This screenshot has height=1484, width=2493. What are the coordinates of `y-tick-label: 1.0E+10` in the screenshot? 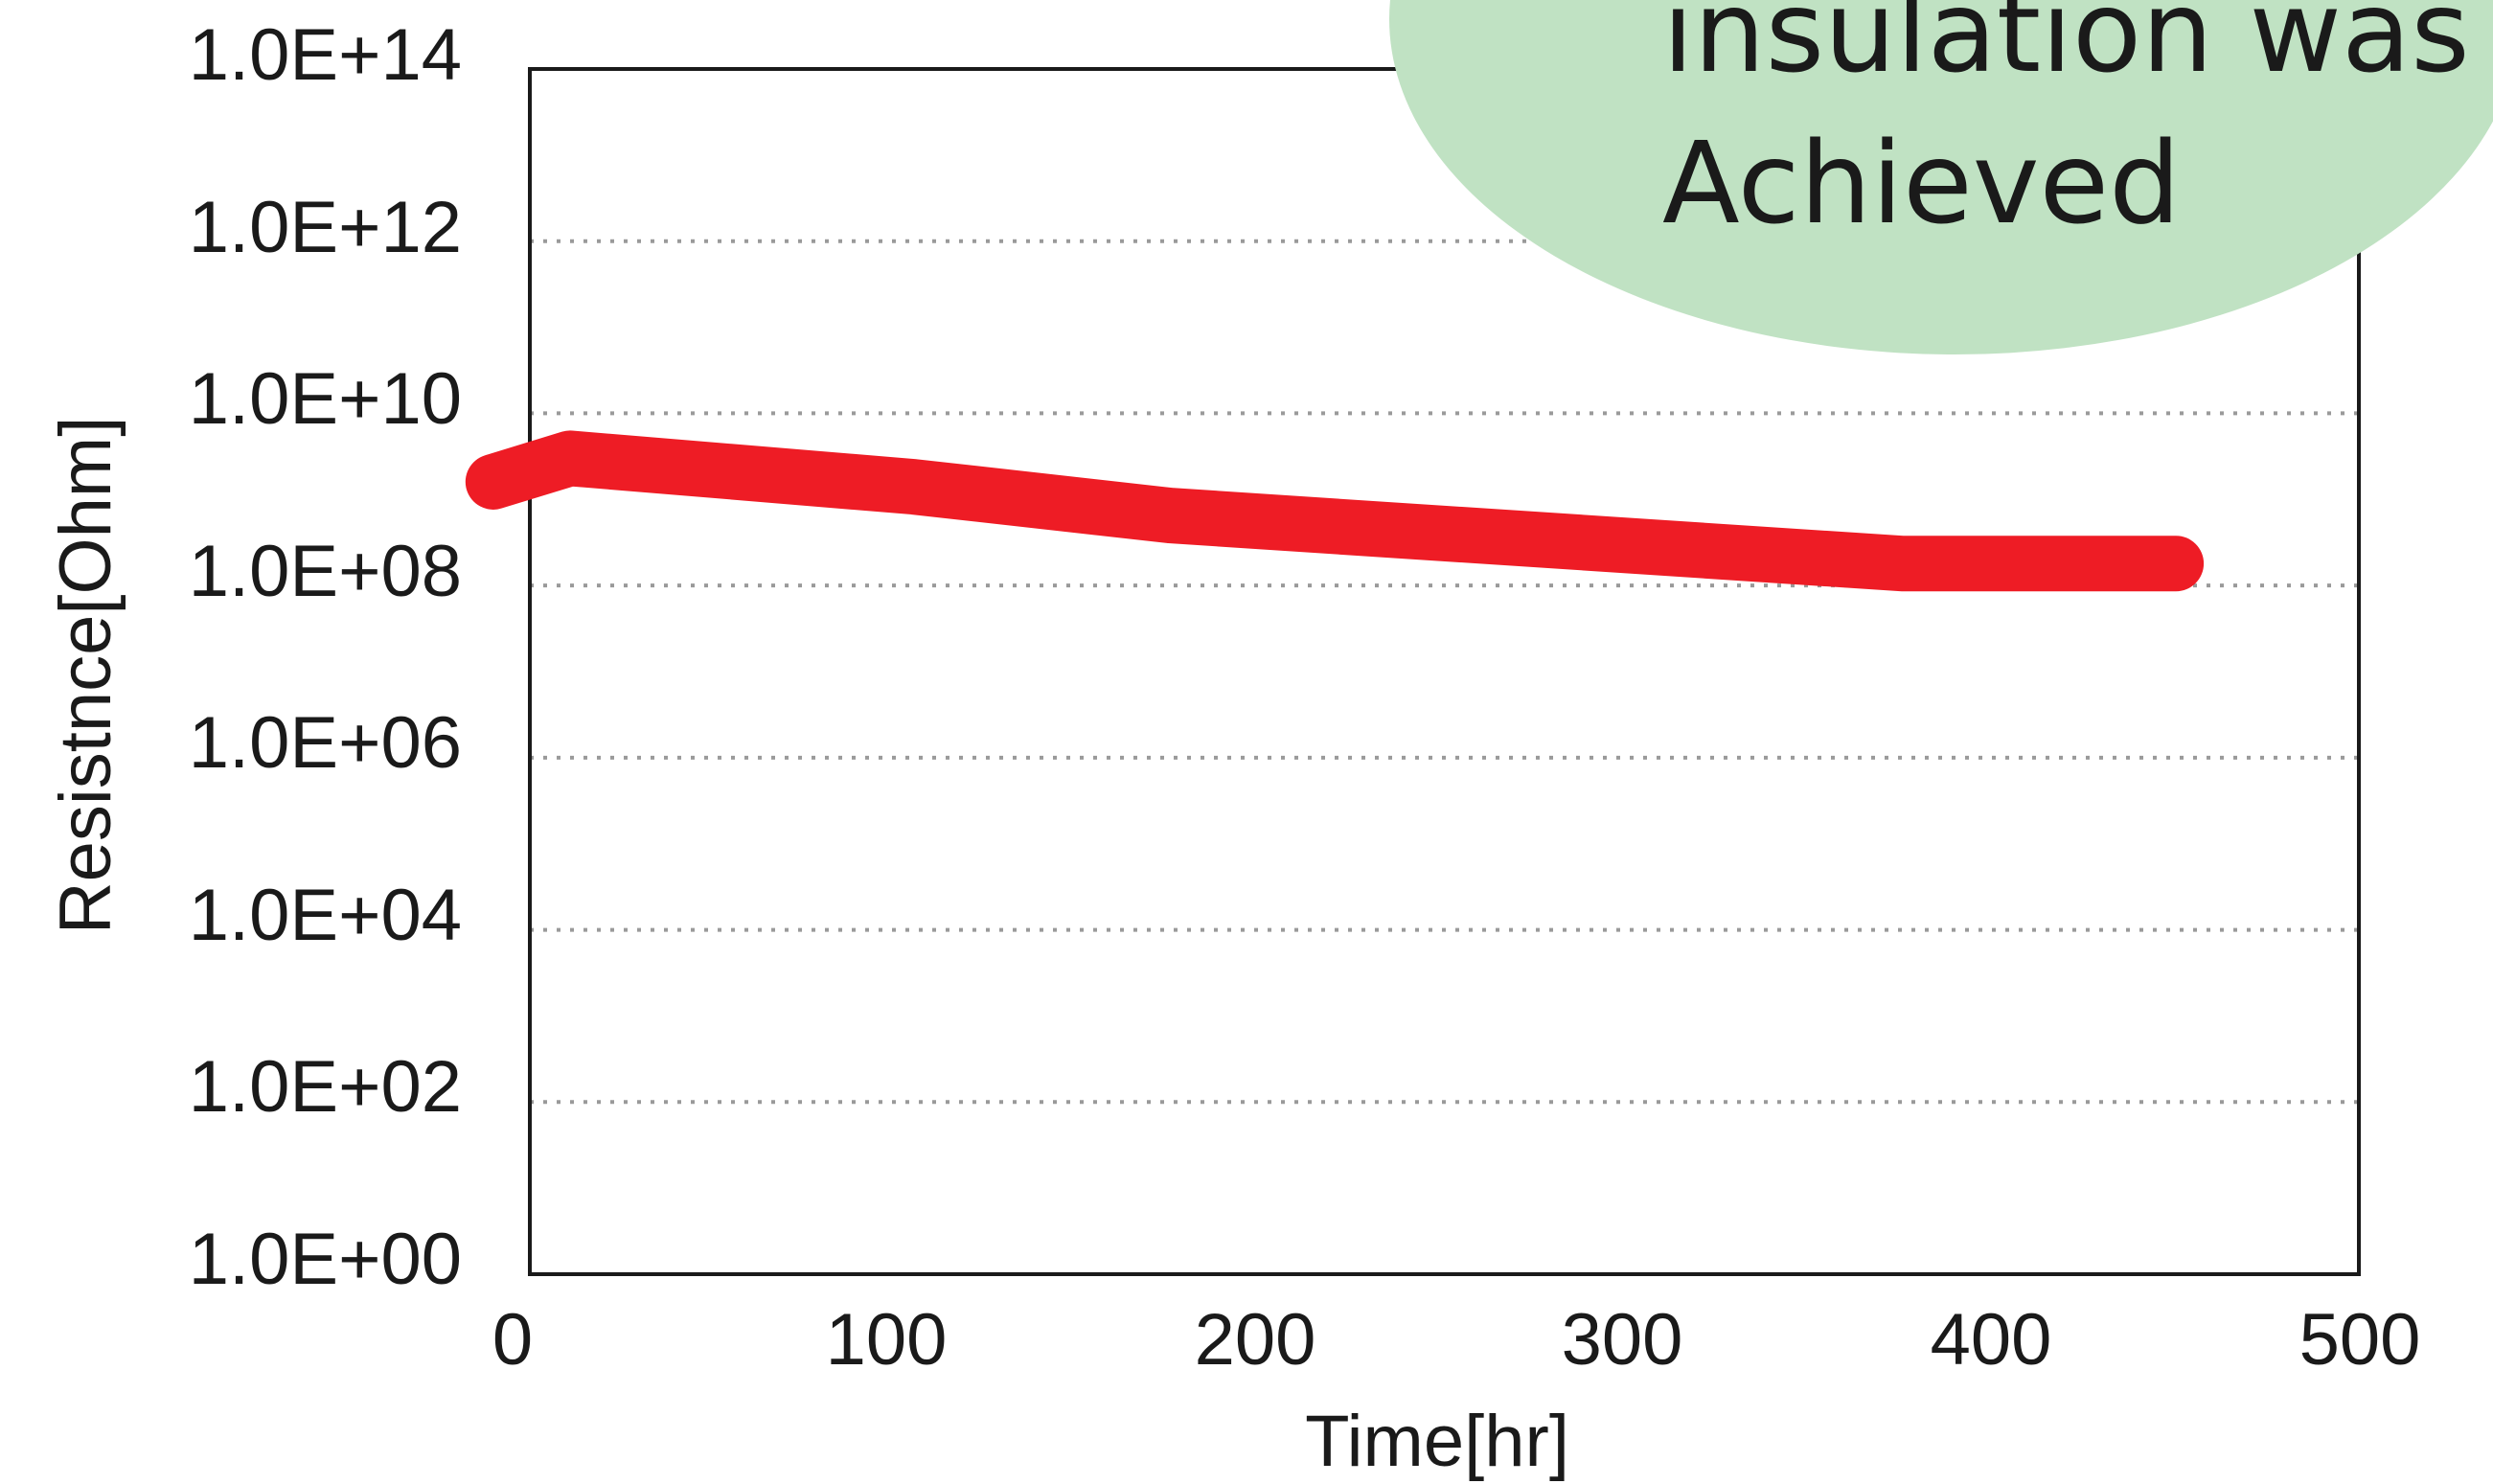 It's located at (325, 399).